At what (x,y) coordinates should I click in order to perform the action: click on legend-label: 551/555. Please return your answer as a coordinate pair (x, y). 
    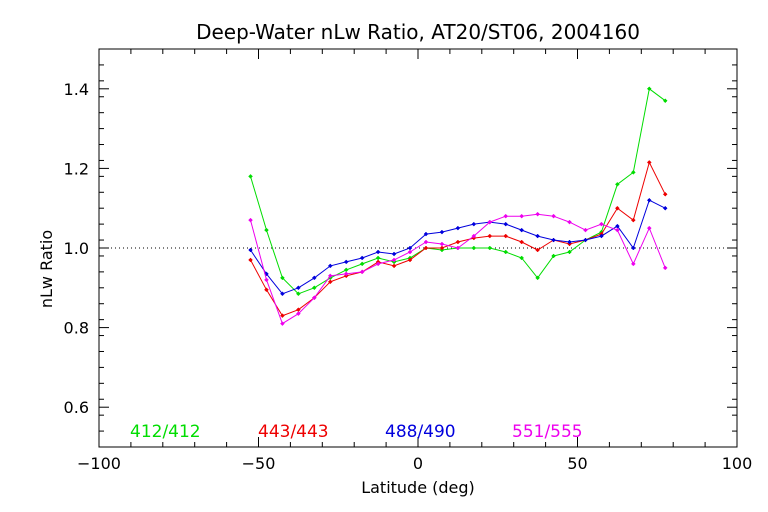
    Looking at the image, I should click on (547, 432).